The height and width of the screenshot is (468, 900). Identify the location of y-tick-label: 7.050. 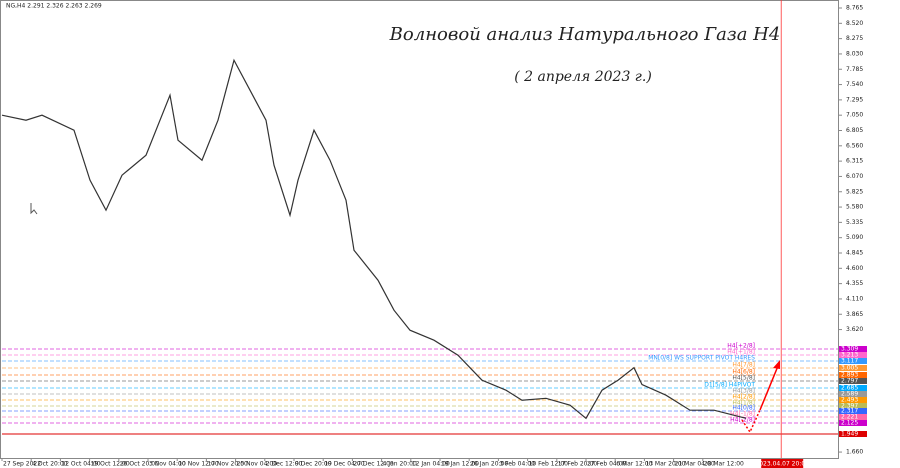
(854, 115).